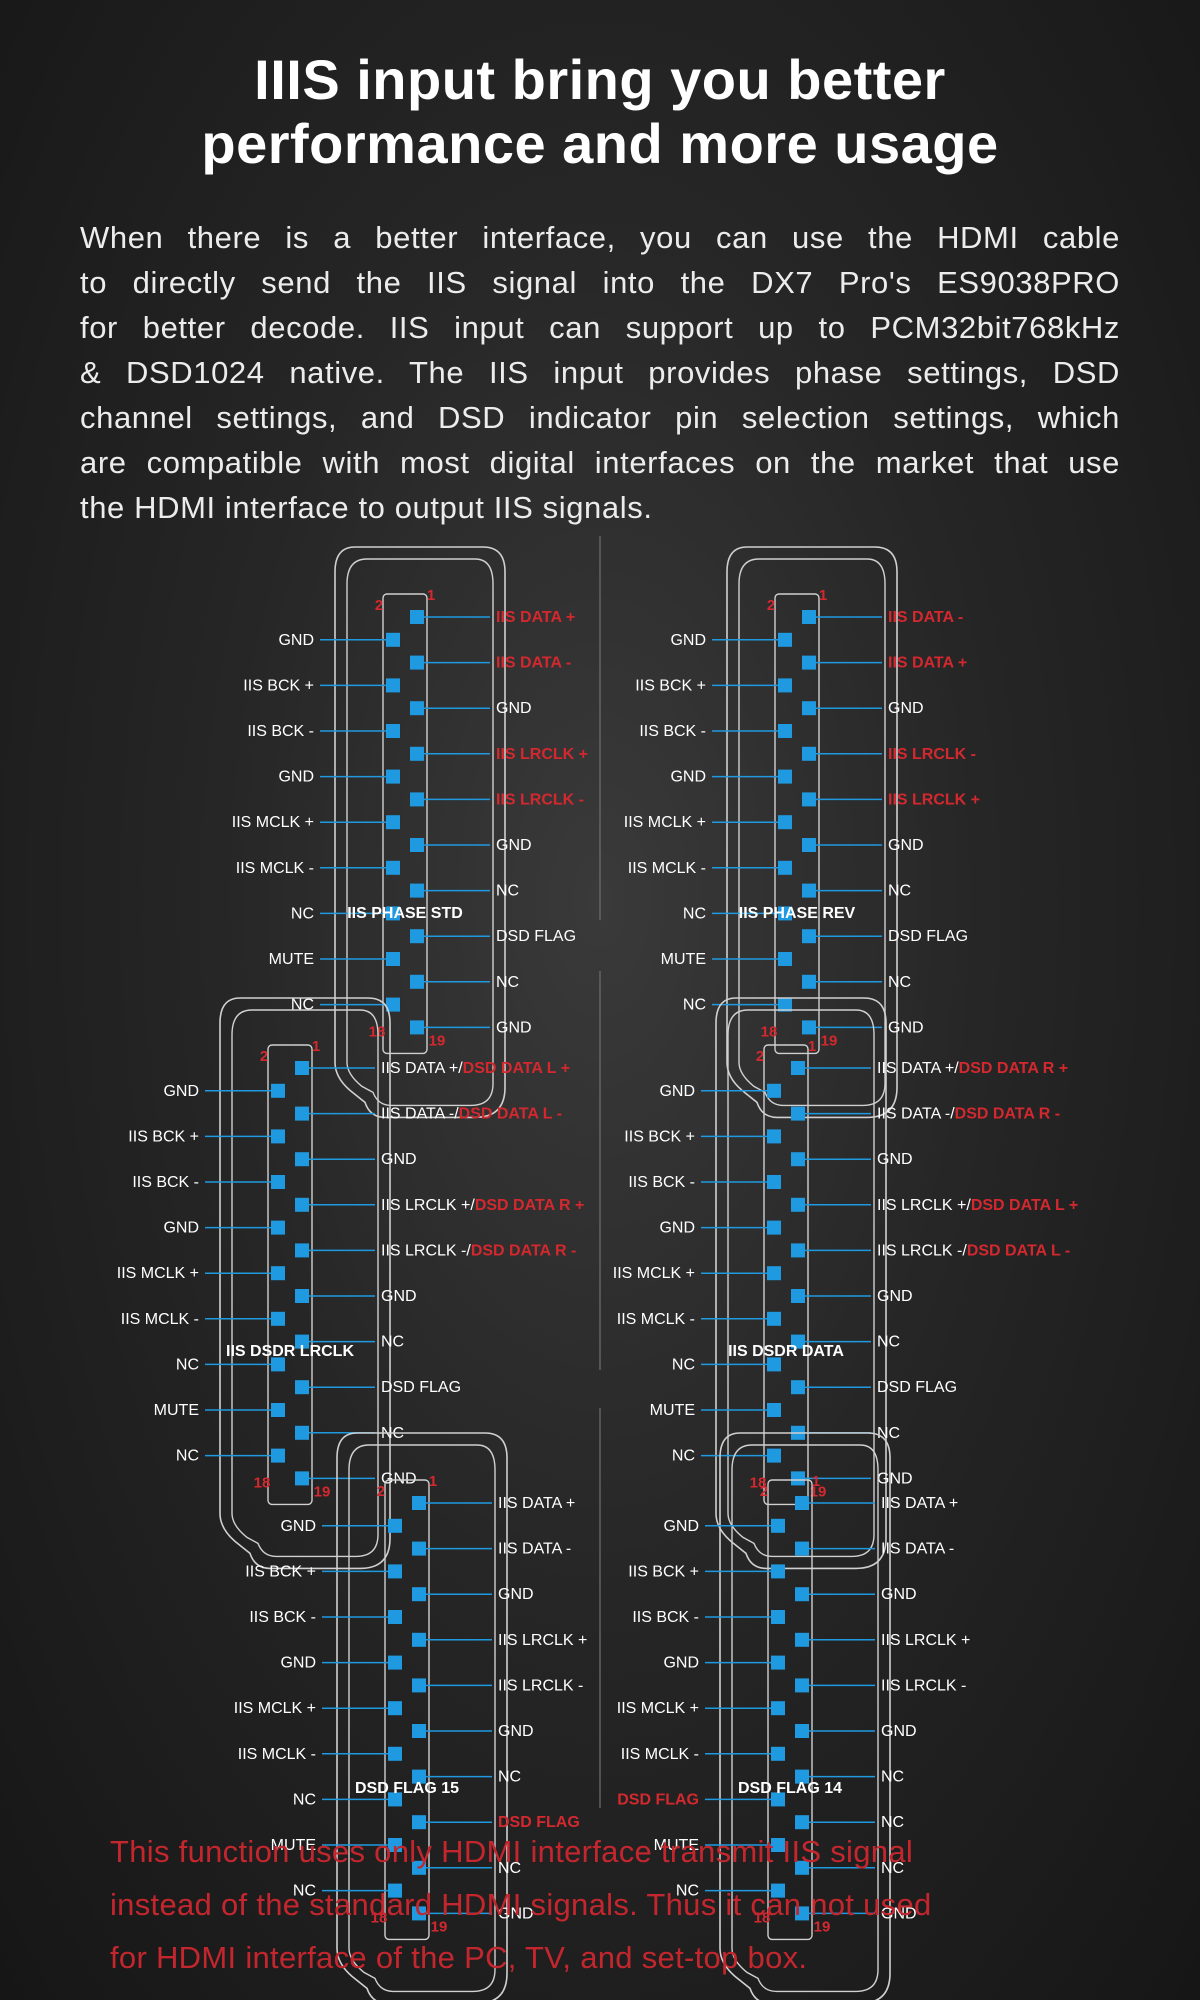  Describe the element at coordinates (471, 1114) in the screenshot. I see `pin-label: IIS DATA -/DSD DATA L -` at that location.